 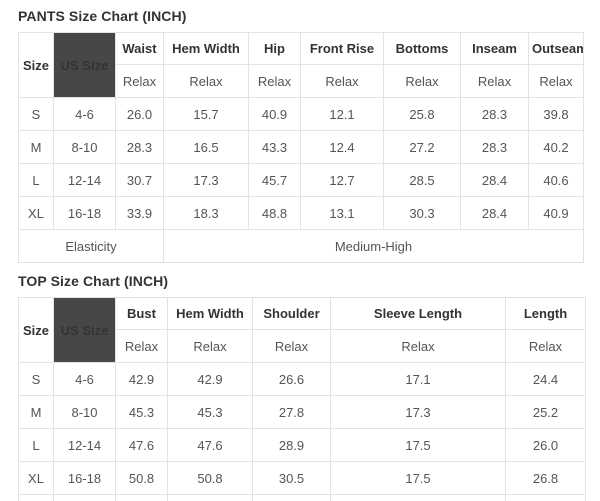 I want to click on data-cell: 40.2, so click(x=556, y=147).